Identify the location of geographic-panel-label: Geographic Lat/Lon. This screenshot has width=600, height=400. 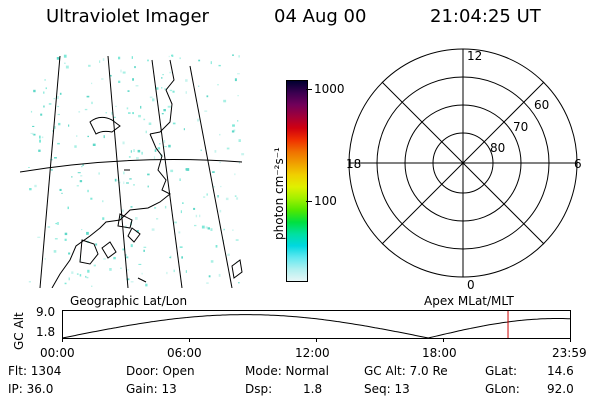
(129, 301).